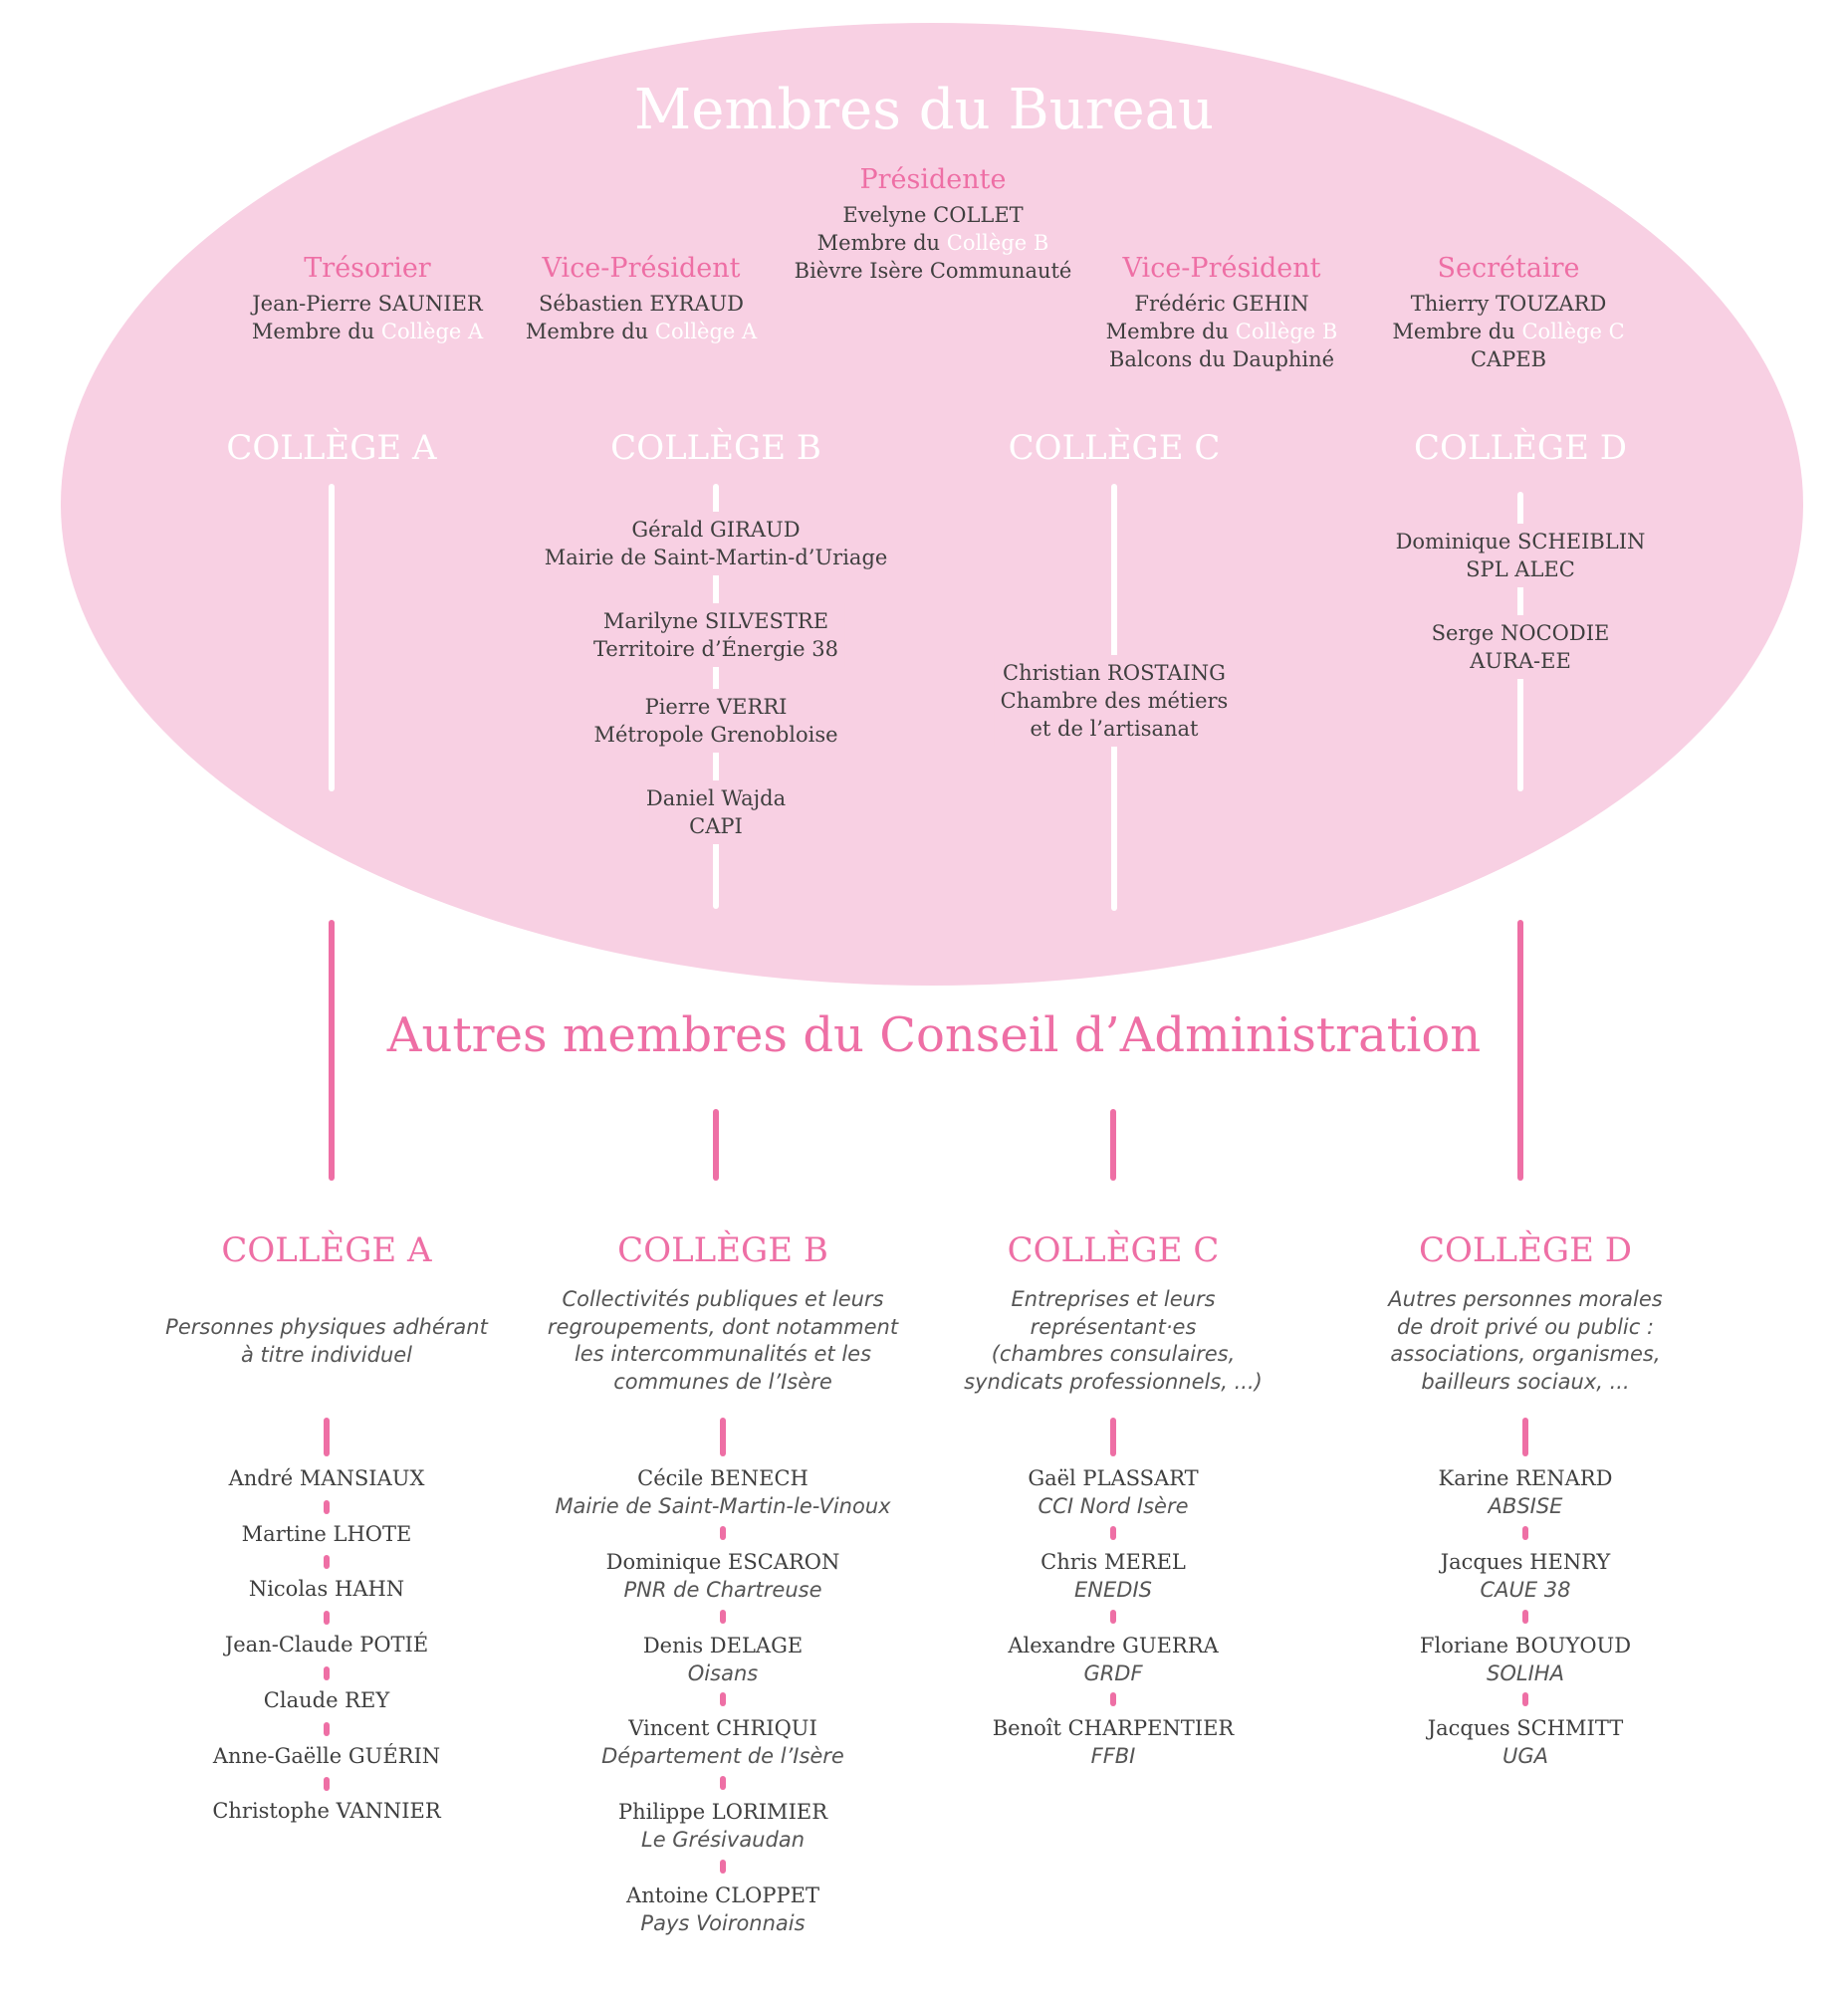 Image resolution: width=1848 pixels, height=1991 pixels. I want to click on member-org: UGA, so click(1525, 1756).